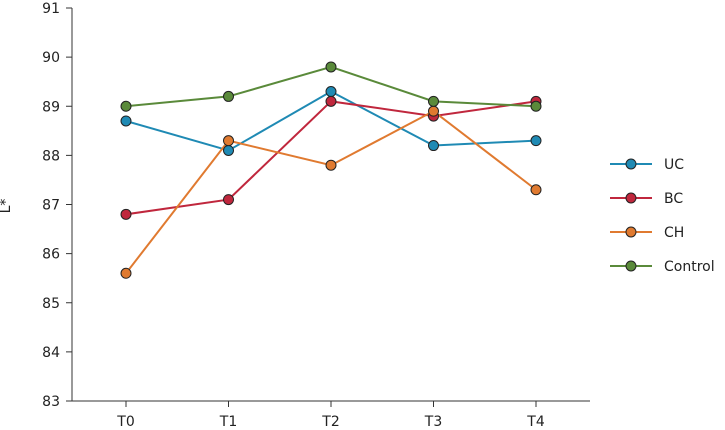  I want to click on y-axis: 83 84 85 86 87 88 89 90 91, so click(57, 205).